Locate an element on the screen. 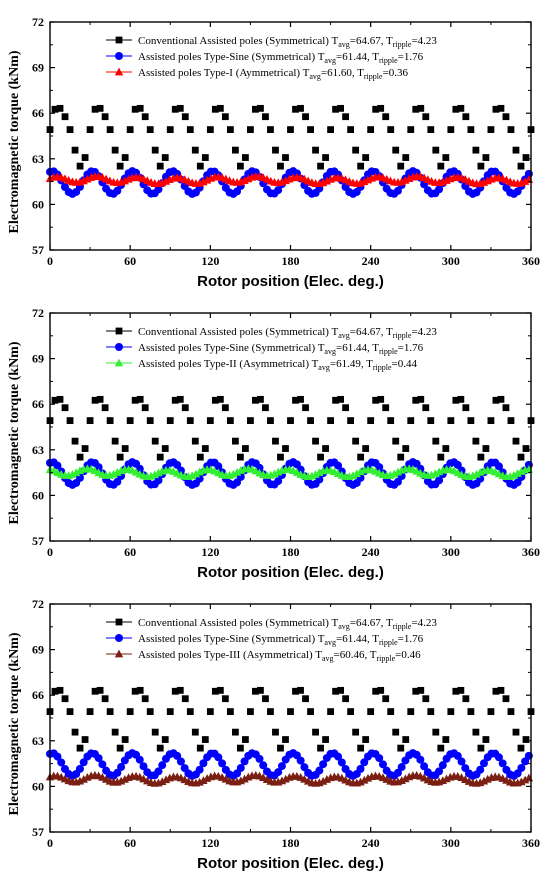 This screenshot has width=550, height=873. y-tick-label: 60 is located at coordinates (38, 786).